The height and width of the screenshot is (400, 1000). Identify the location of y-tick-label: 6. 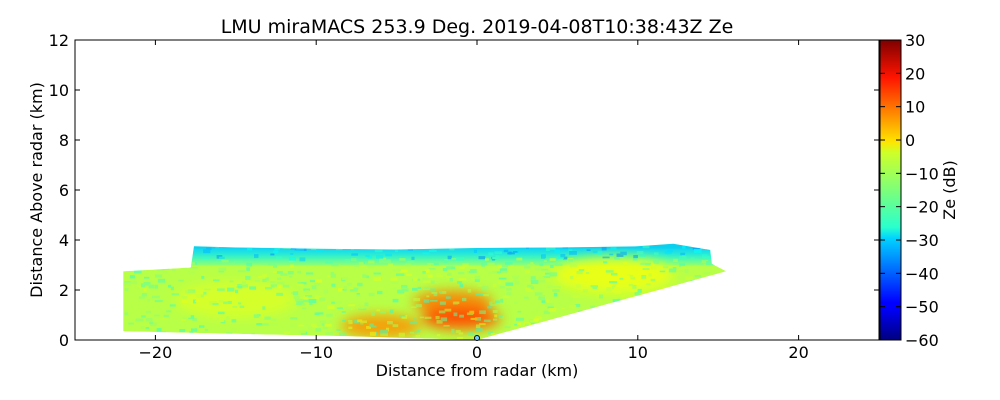
(64, 190).